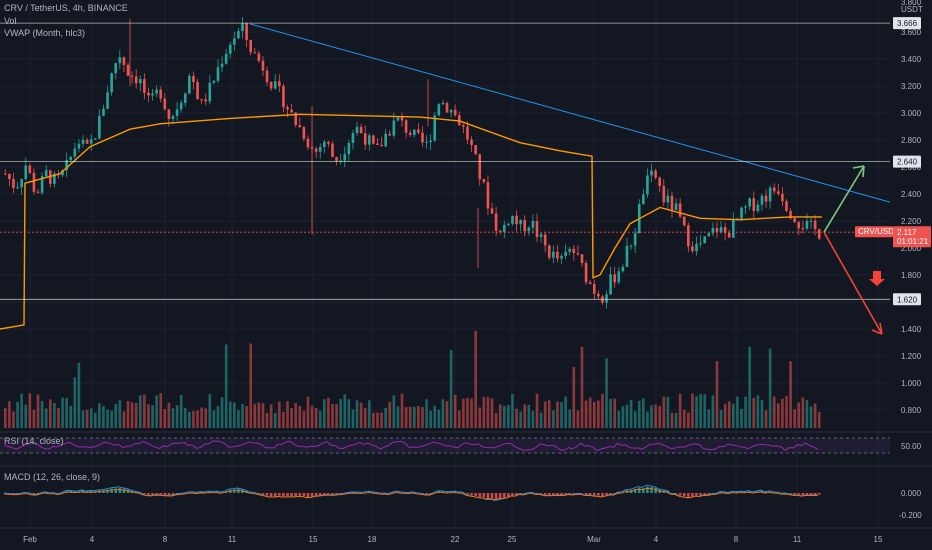 The width and height of the screenshot is (932, 550). I want to click on support-tag-bg, so click(907, 299).